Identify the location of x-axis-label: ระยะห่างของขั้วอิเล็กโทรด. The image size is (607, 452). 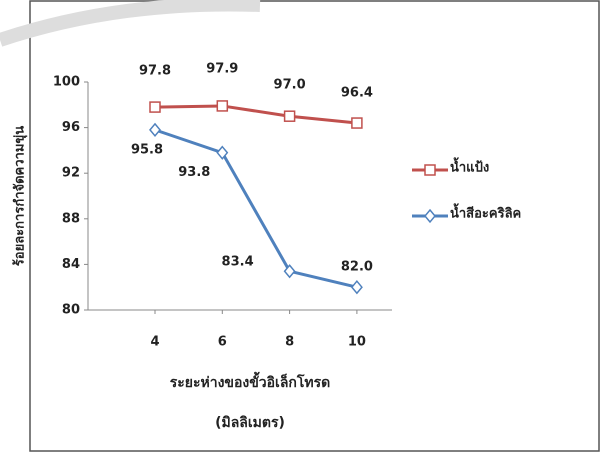
(250, 381).